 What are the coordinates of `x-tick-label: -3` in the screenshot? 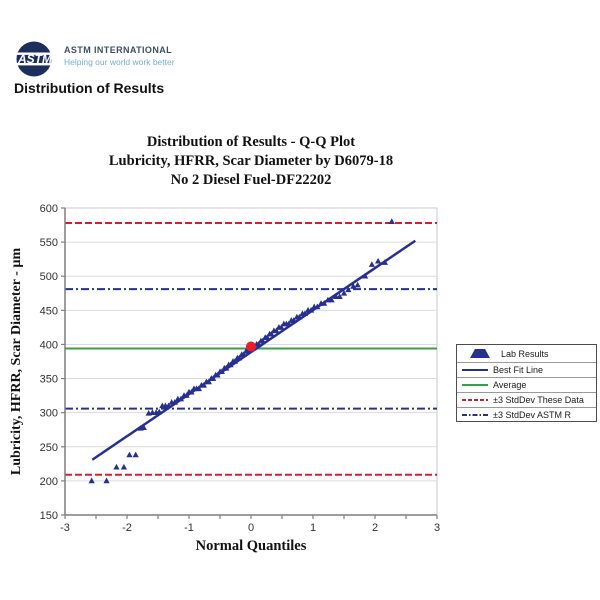 It's located at (65, 528).